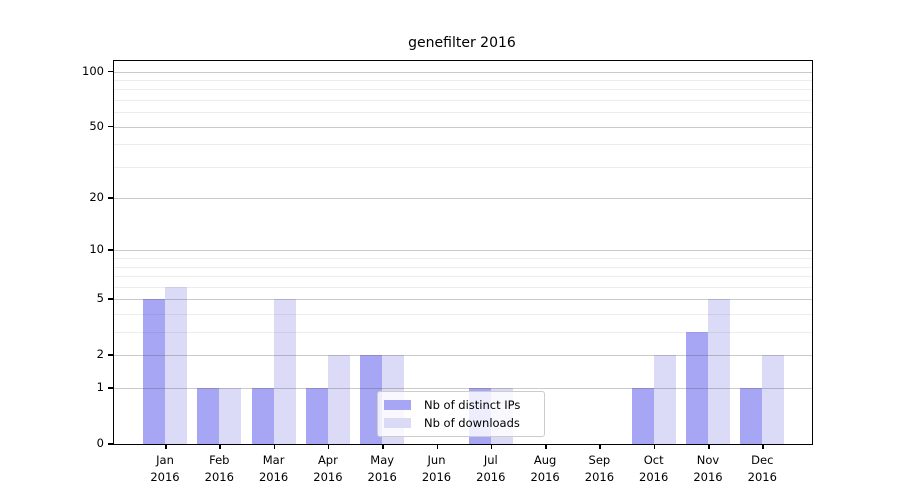 The width and height of the screenshot is (900, 500). What do you see at coordinates (397, 423) in the screenshot?
I see `legend-swatch-downloads` at bounding box center [397, 423].